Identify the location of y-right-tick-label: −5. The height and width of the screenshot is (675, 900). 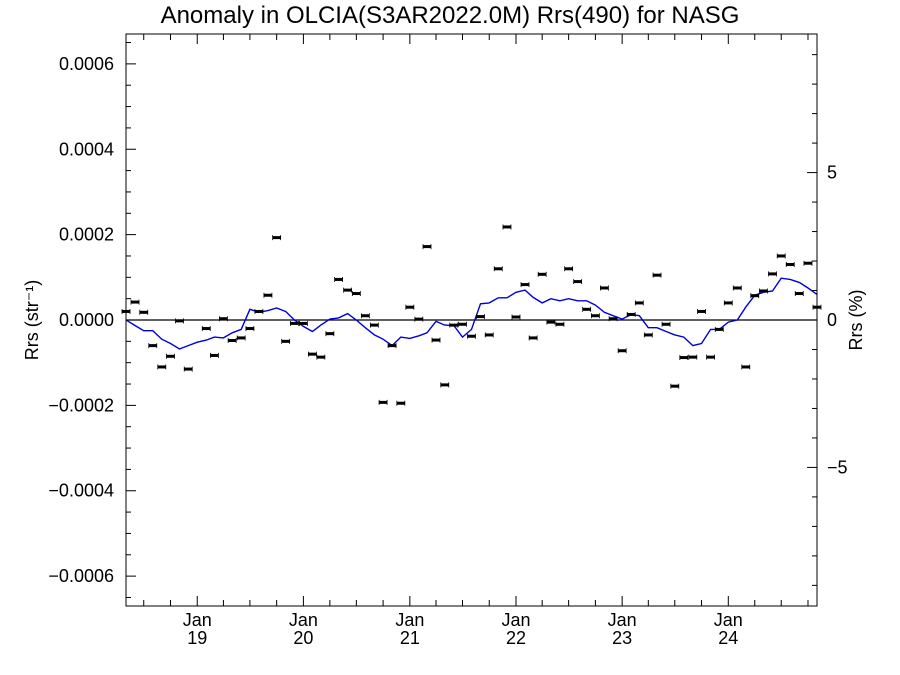
(837, 467).